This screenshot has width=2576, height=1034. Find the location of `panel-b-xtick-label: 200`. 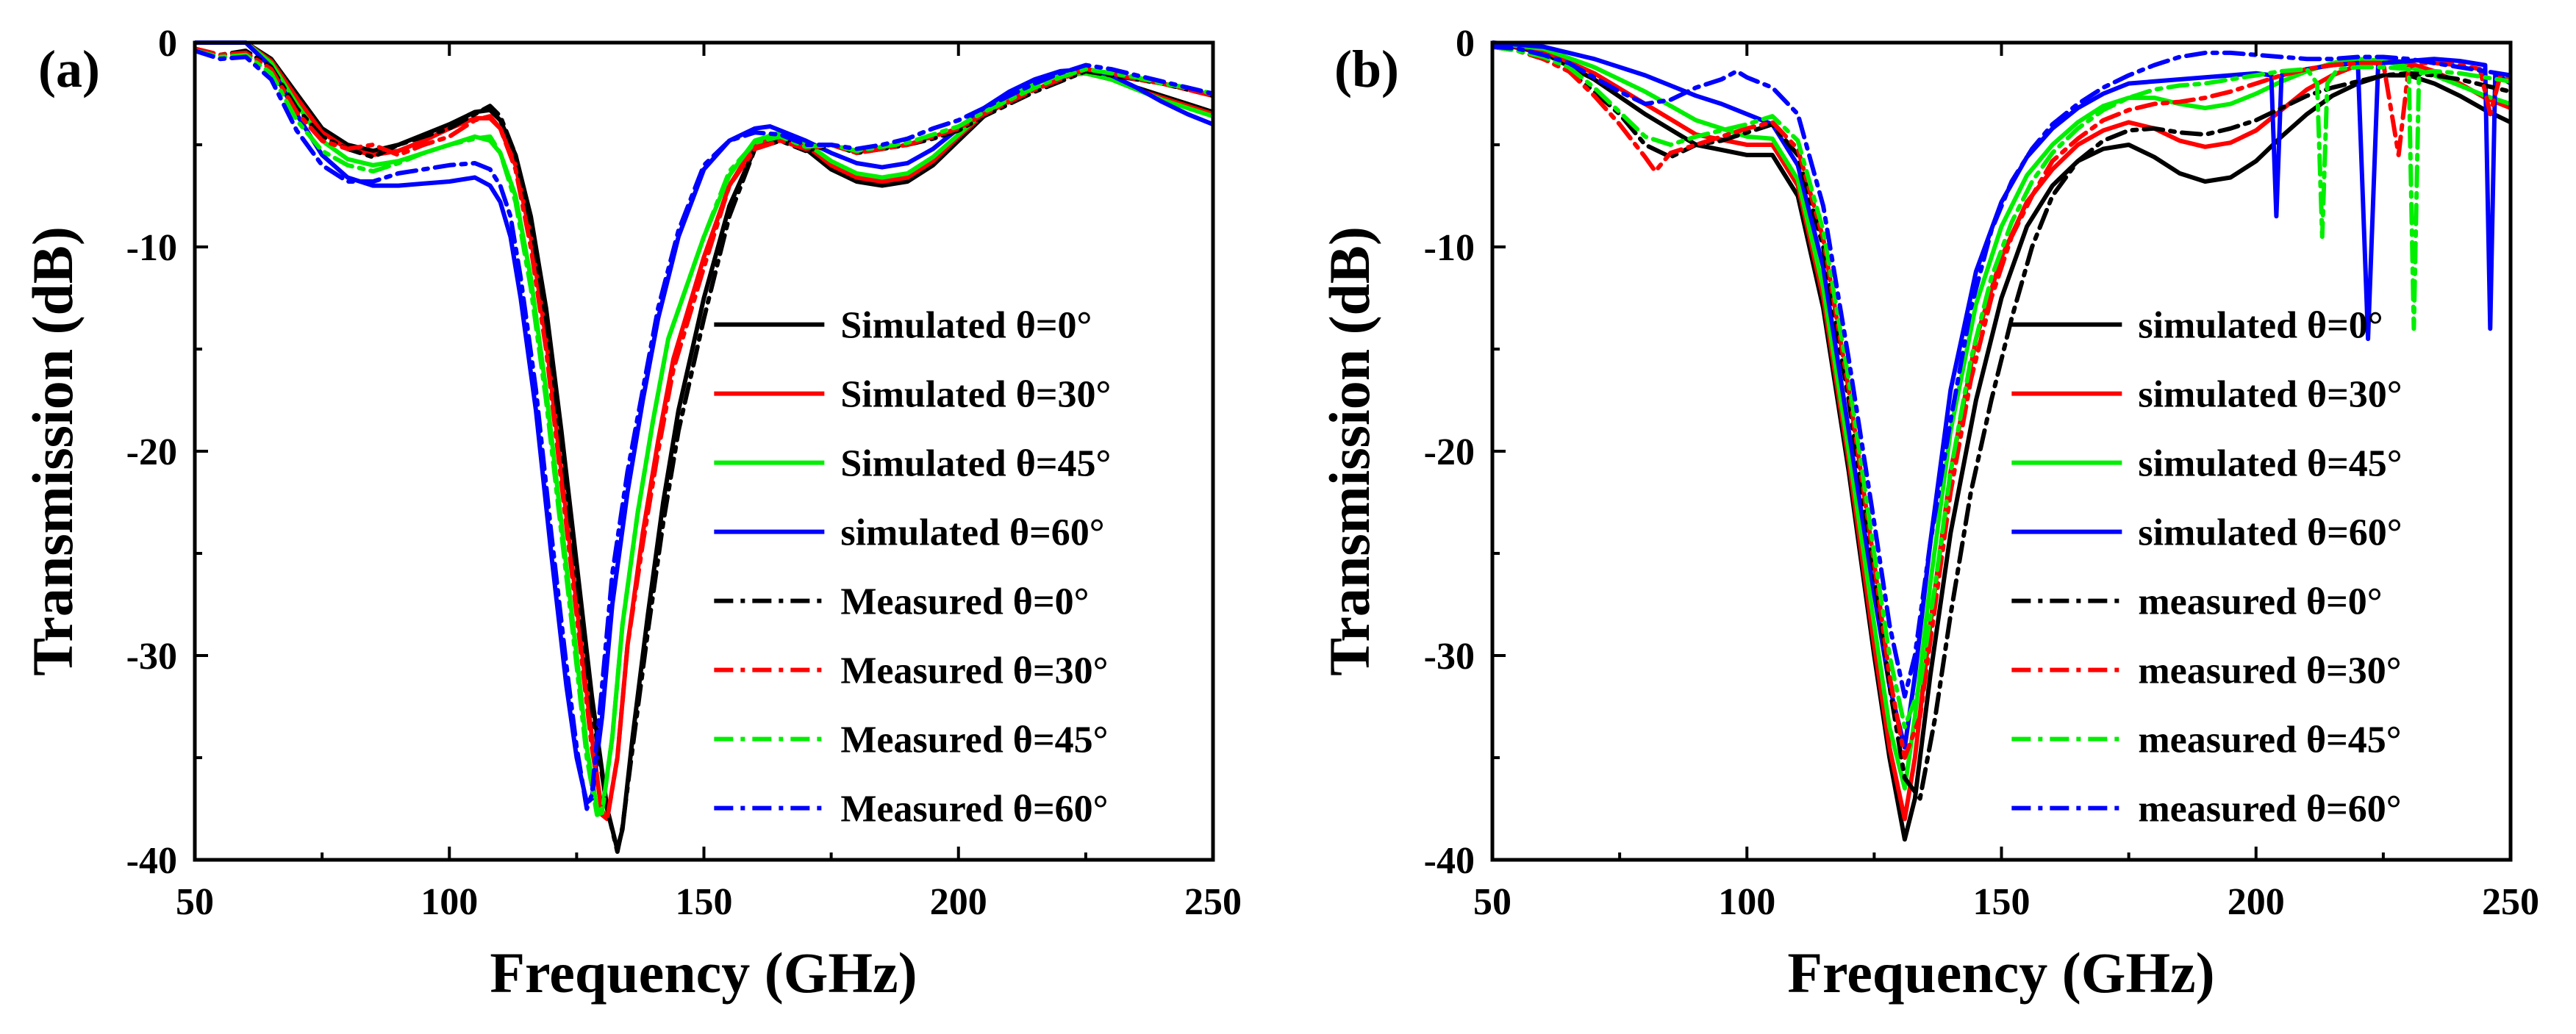

panel-b-xtick-label: 200 is located at coordinates (2256, 902).